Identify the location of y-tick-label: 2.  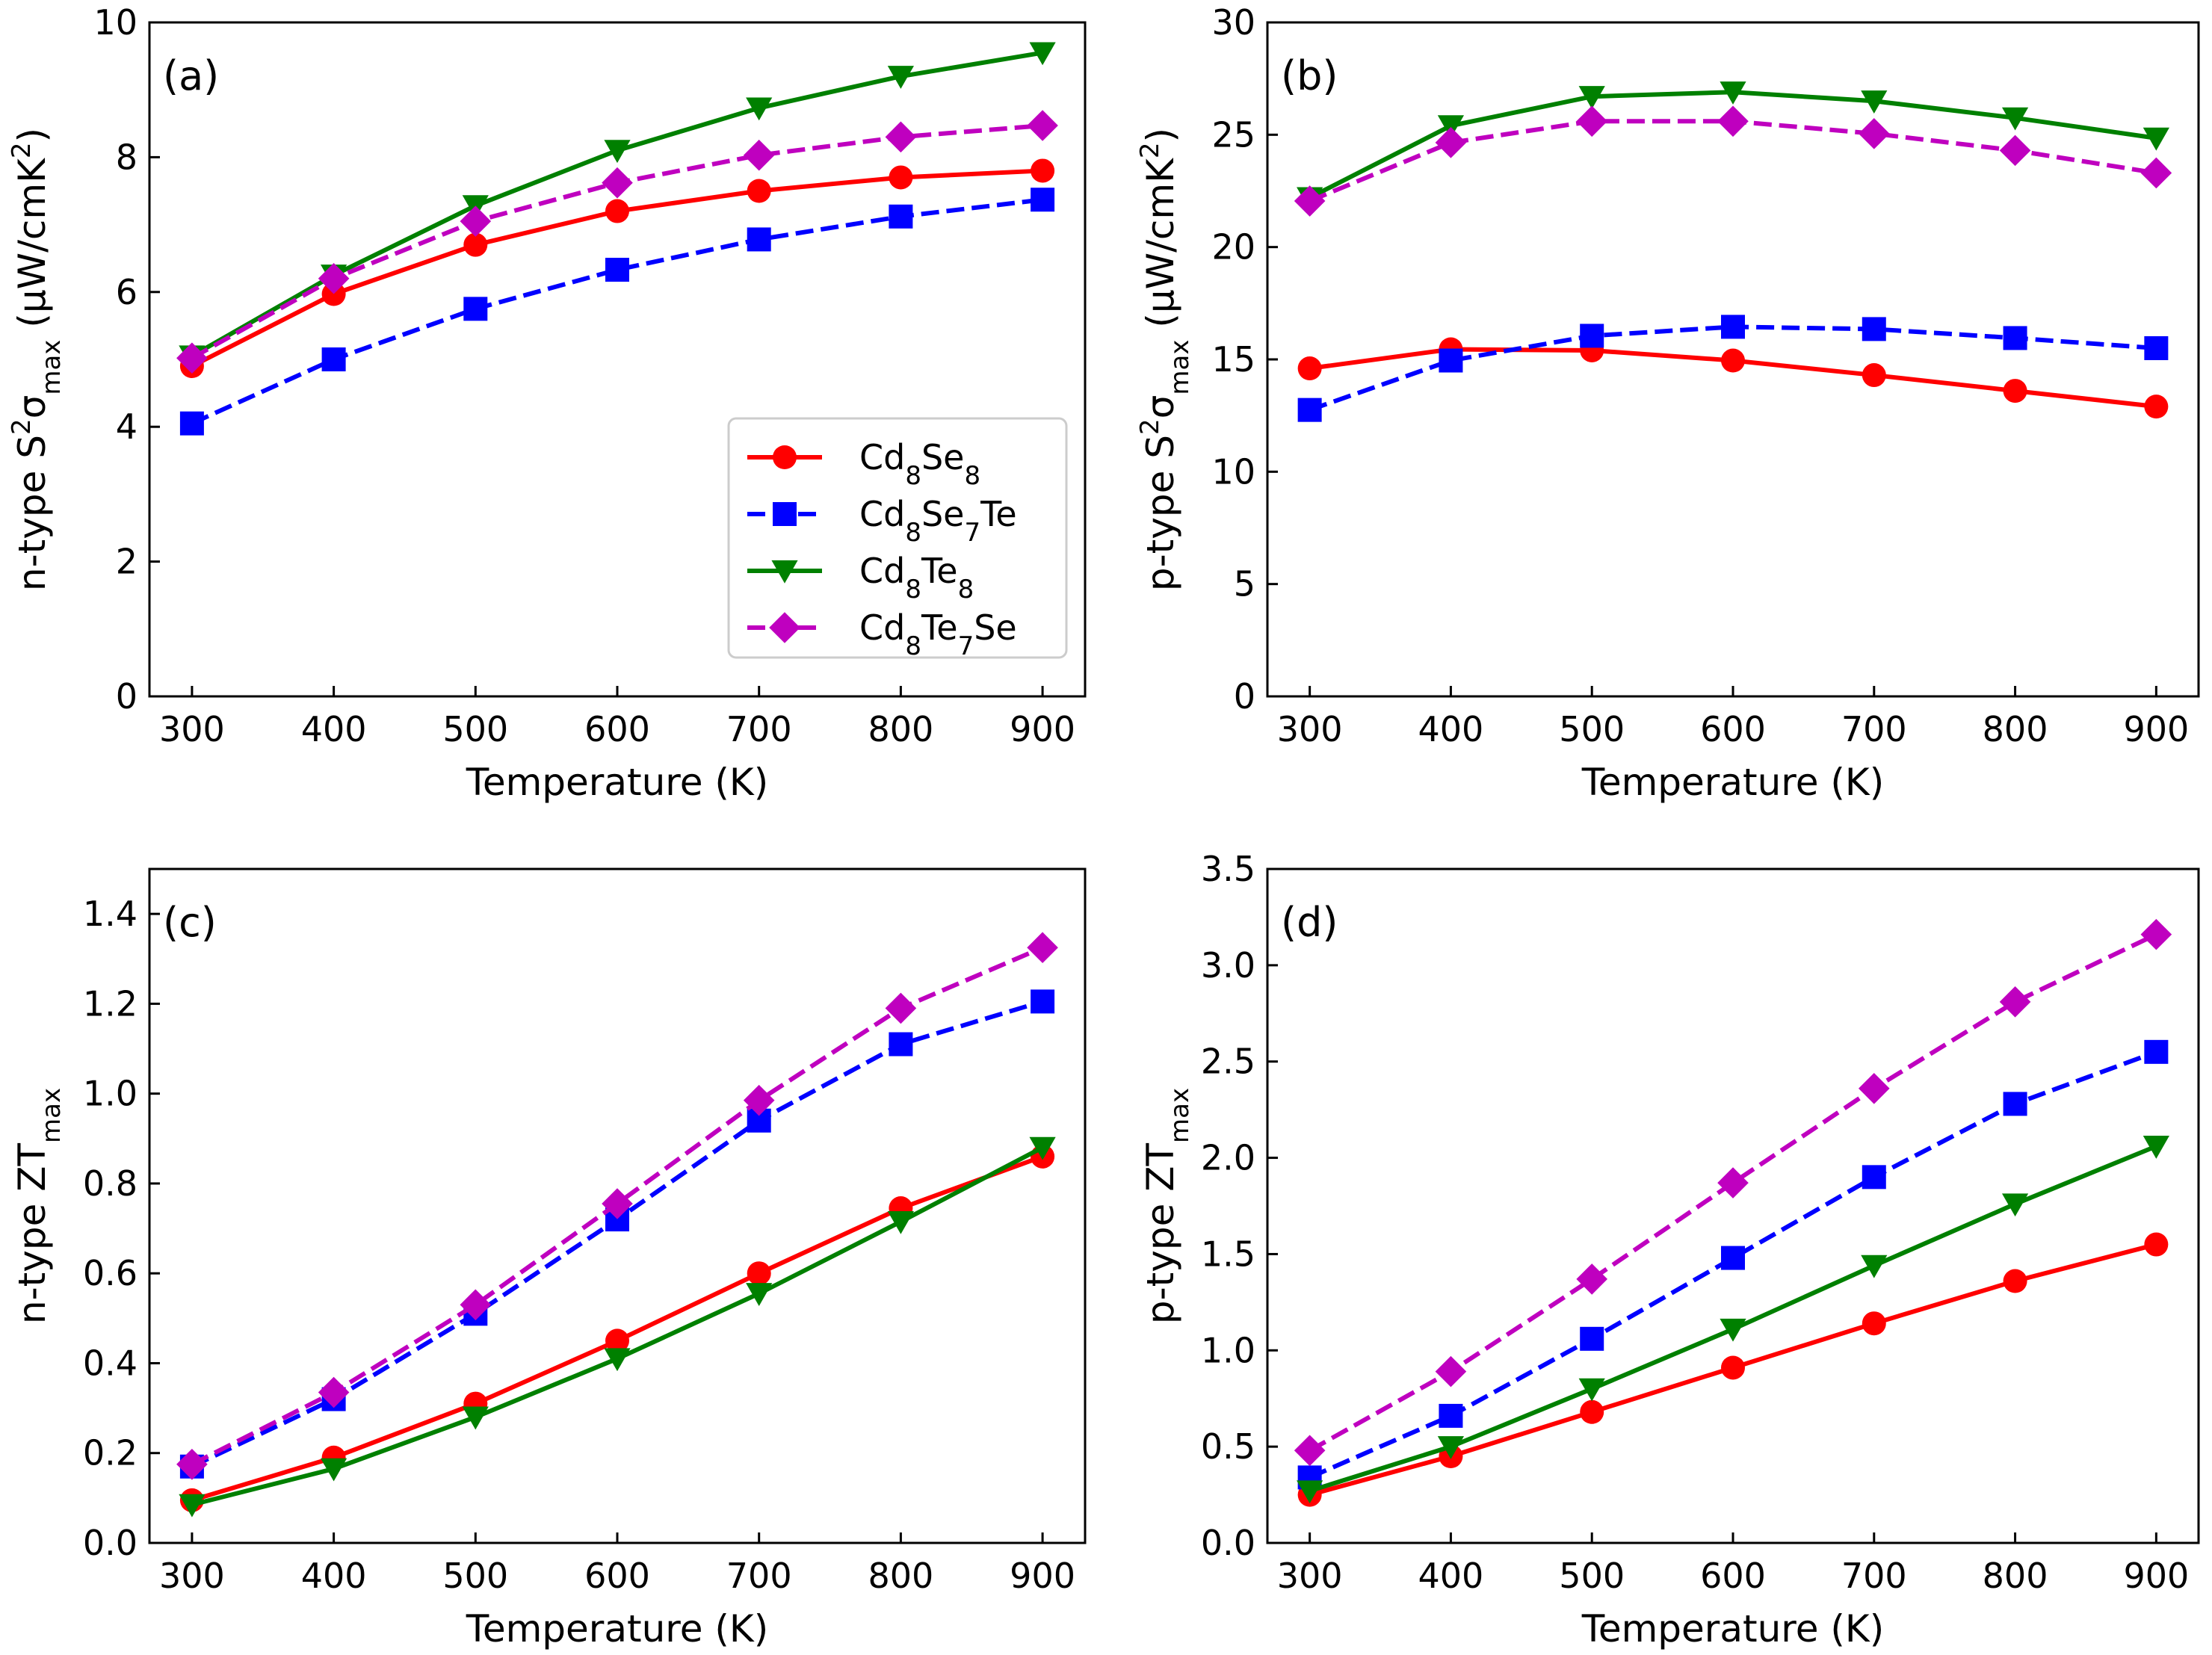
(127, 562).